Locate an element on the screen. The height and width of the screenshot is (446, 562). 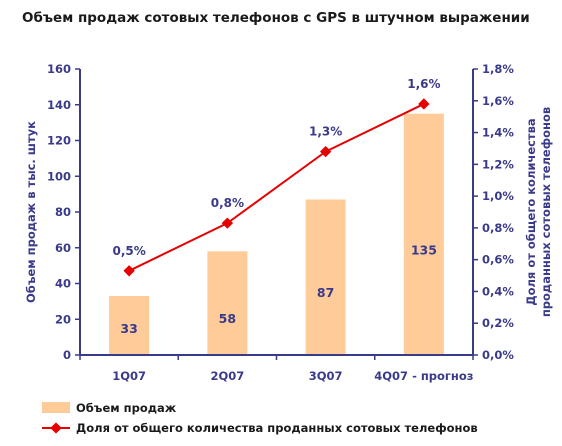
right-tick-label: 1,6% is located at coordinates (498, 101).